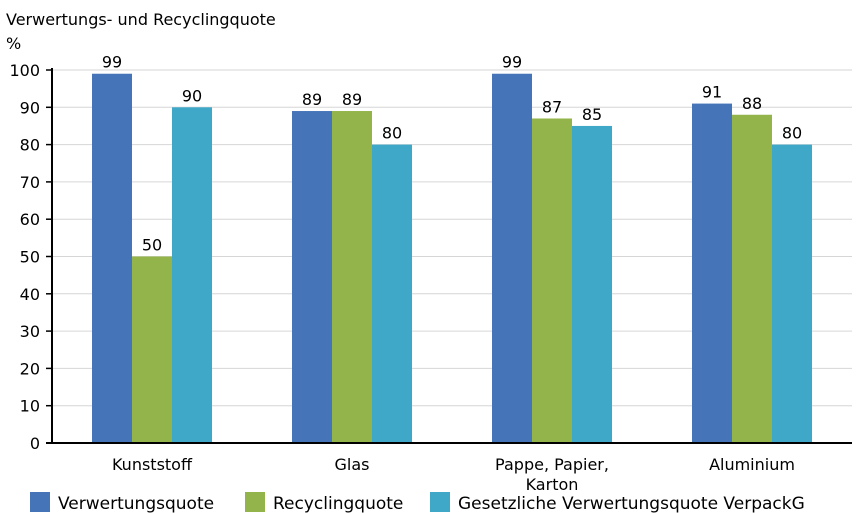  What do you see at coordinates (712, 92) in the screenshot?
I see `data-label: 91` at bounding box center [712, 92].